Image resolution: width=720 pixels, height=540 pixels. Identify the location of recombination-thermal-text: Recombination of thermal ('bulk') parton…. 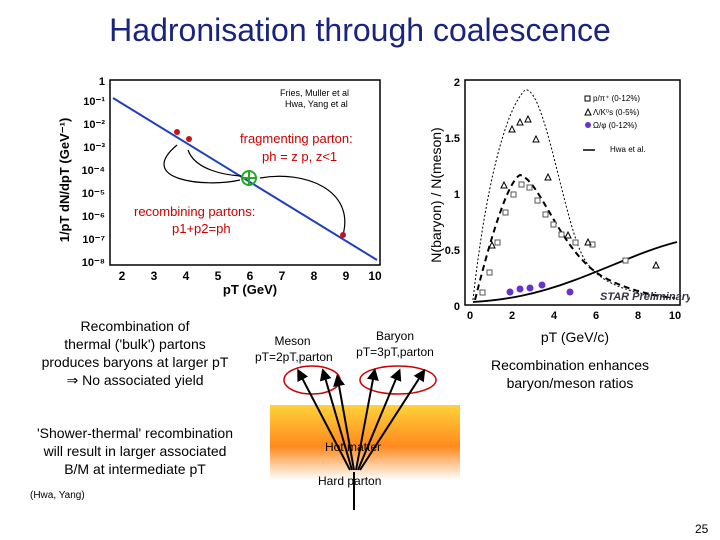
(135, 353).